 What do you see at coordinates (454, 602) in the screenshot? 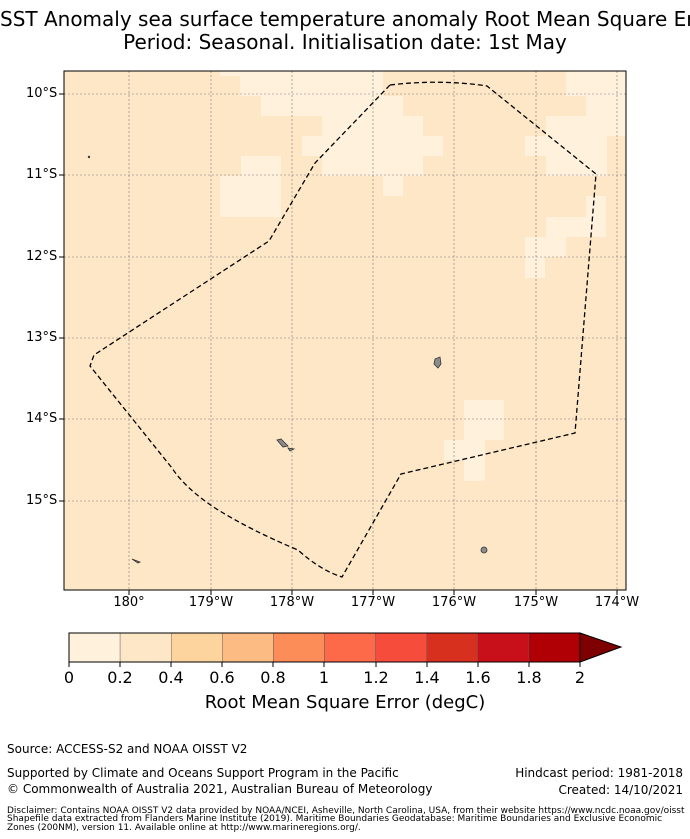
I see `lon-label: 176°W` at bounding box center [454, 602].